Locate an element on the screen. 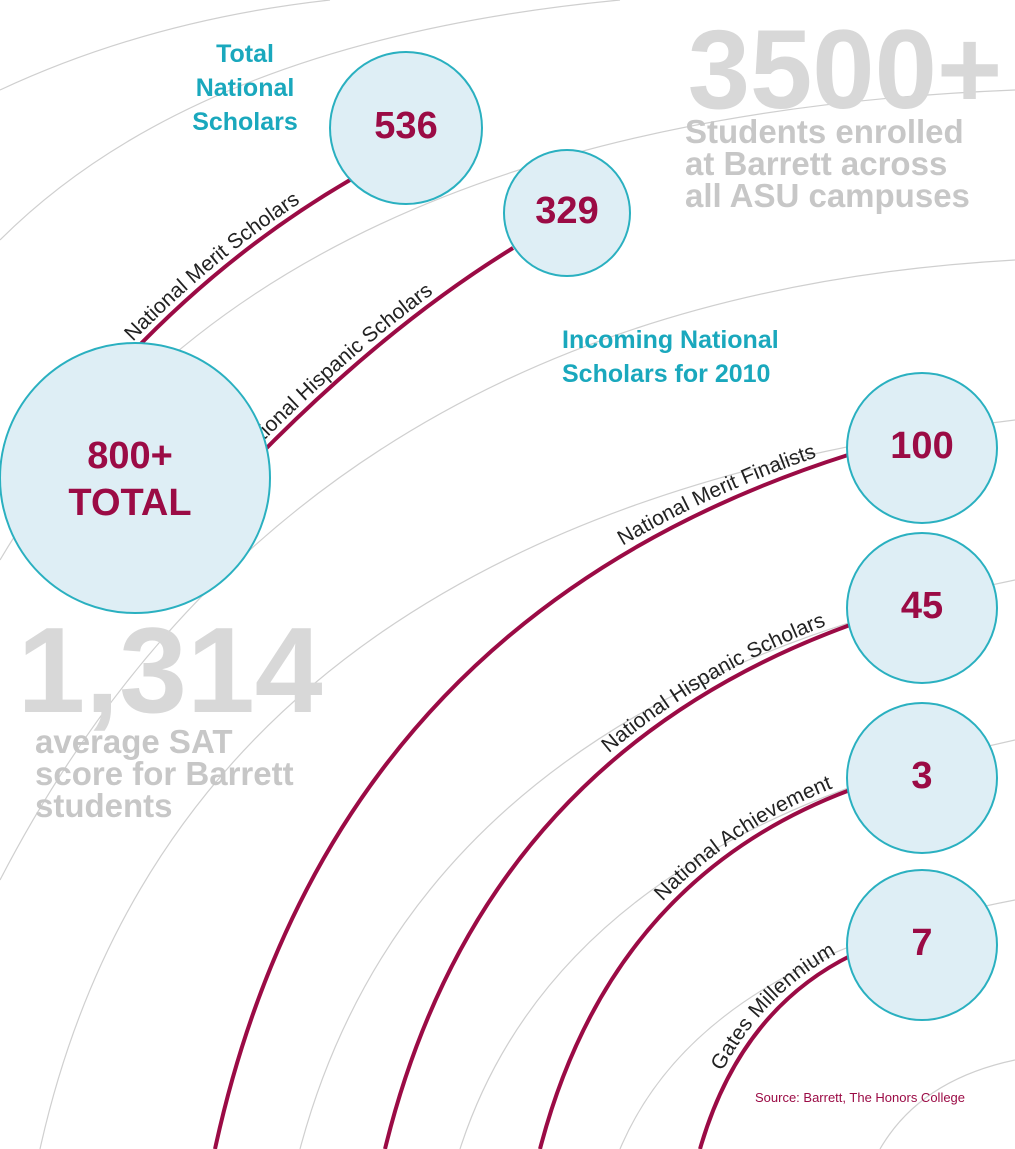 This screenshot has width=1015, height=1149. bubble-value: 45 is located at coordinates (922, 606).